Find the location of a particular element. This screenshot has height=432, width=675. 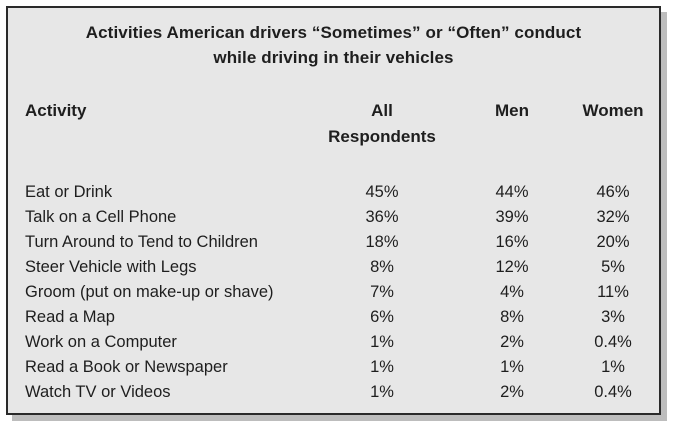

cell-activity: Groom (put on make-up or shave) is located at coordinates (149, 292).